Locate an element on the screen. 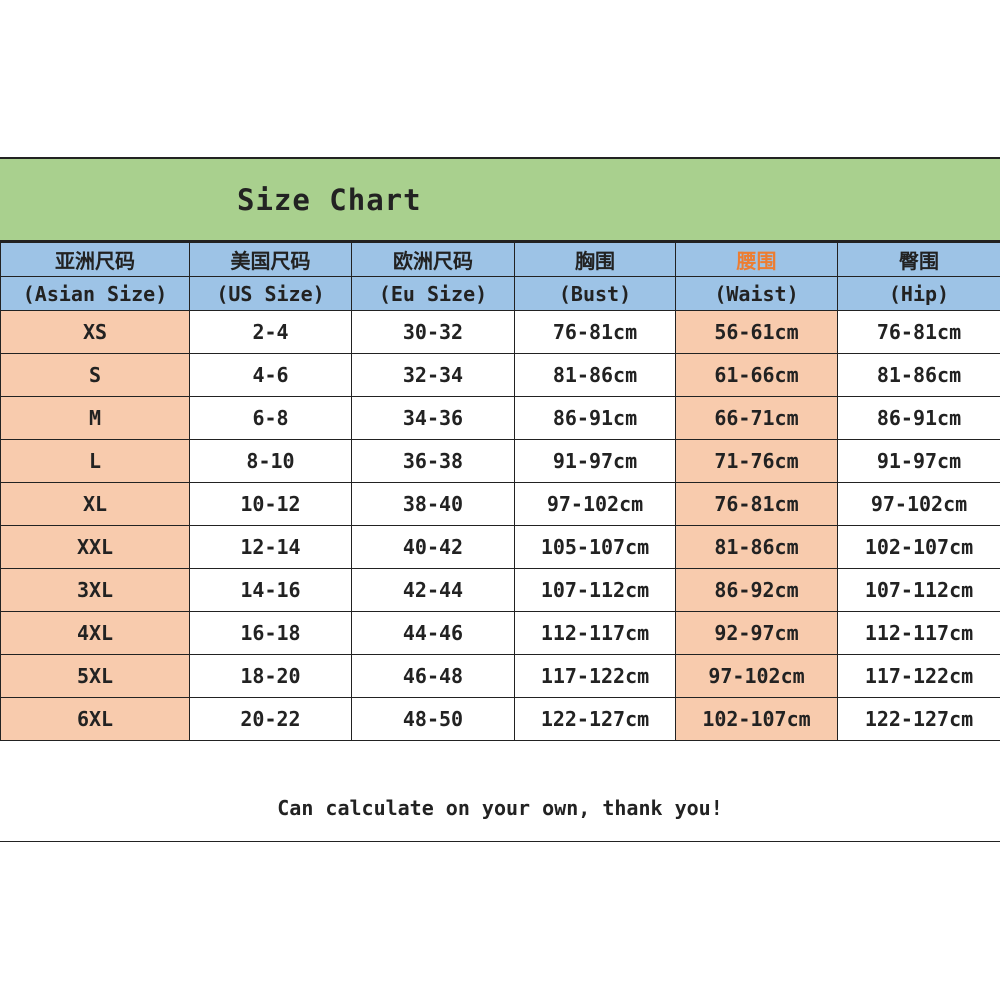 Image resolution: width=1000 pixels, height=1000 pixels. table-cell: 4XL is located at coordinates (95, 633).